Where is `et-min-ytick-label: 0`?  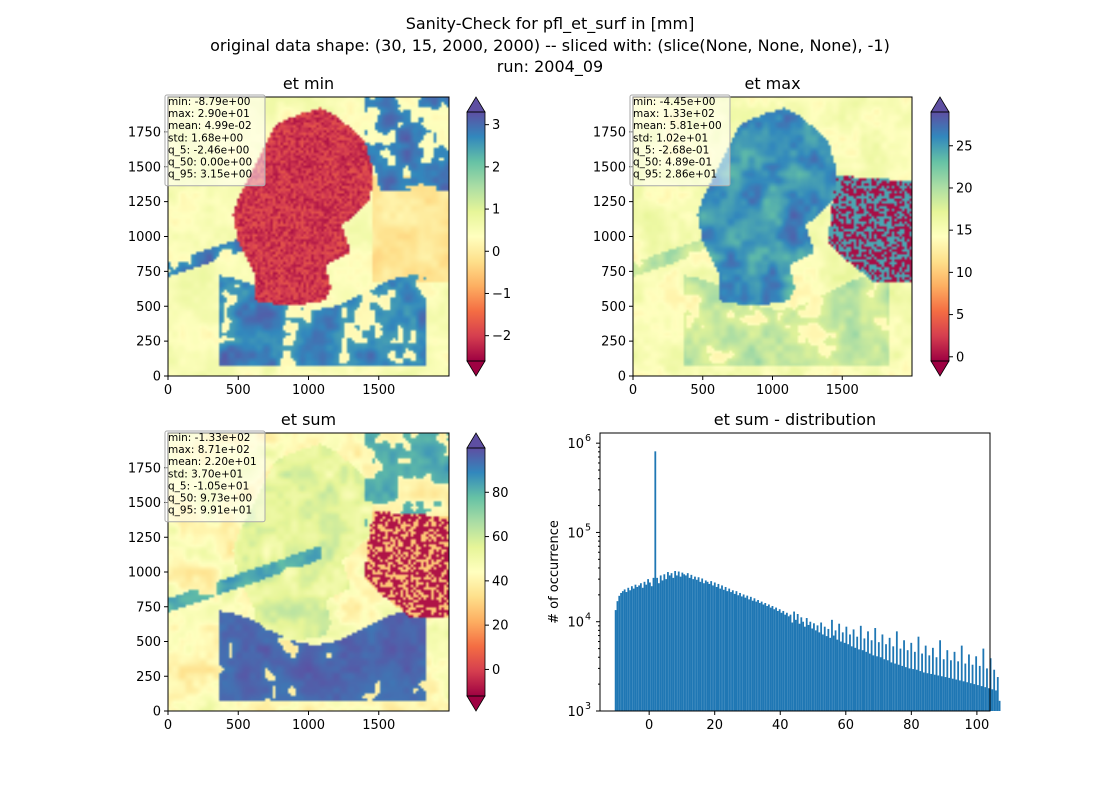 et-min-ytick-label: 0 is located at coordinates (157, 377).